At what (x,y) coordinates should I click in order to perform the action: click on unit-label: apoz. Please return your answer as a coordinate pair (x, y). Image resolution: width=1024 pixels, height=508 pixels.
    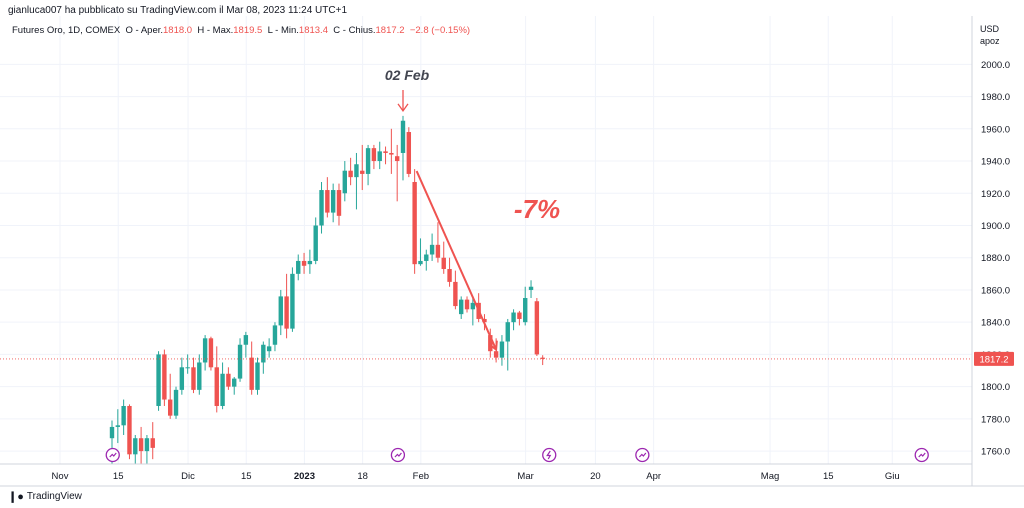
    Looking at the image, I should click on (990, 41).